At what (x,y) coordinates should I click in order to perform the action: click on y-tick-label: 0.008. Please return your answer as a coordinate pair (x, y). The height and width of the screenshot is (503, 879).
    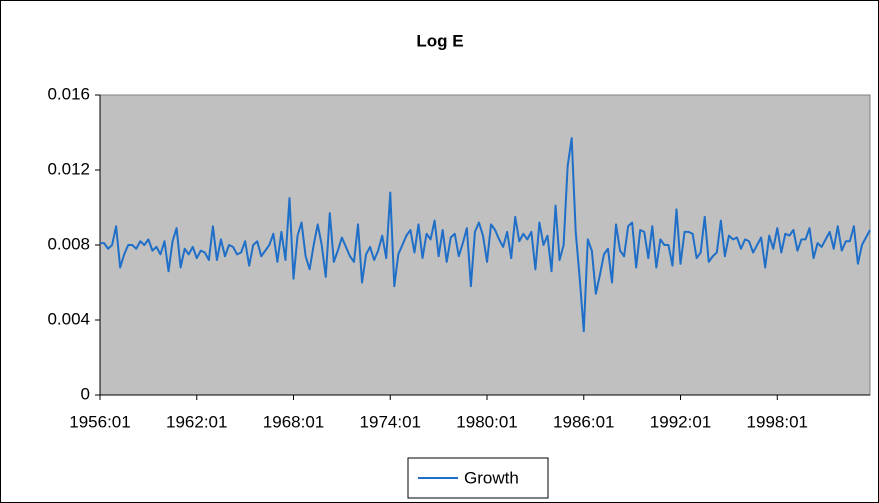
    Looking at the image, I should click on (68, 243).